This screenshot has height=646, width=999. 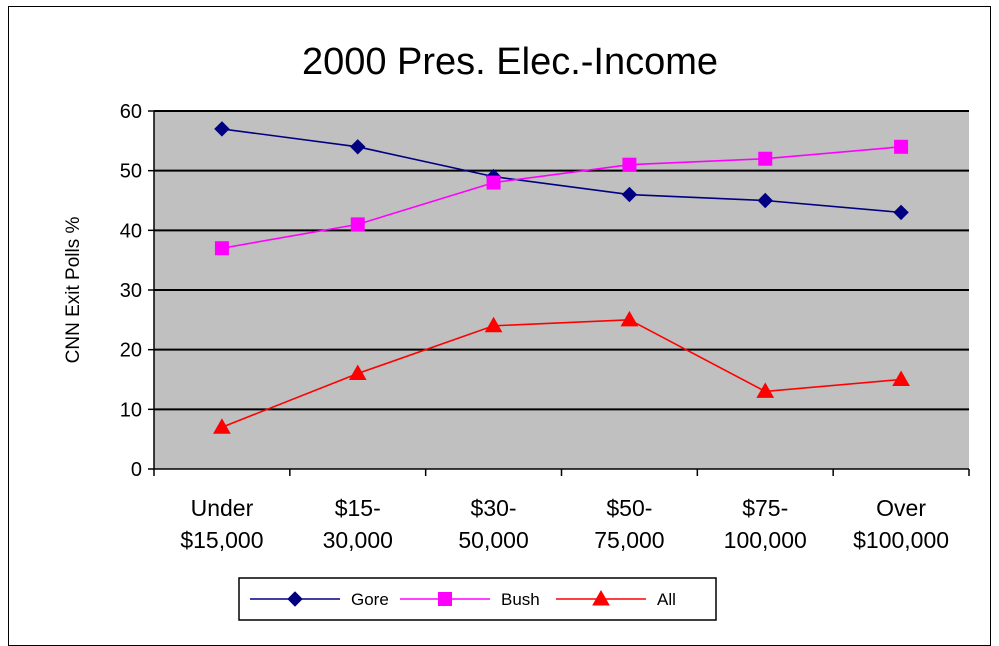 I want to click on y-tick-label: 30, so click(x=131, y=291).